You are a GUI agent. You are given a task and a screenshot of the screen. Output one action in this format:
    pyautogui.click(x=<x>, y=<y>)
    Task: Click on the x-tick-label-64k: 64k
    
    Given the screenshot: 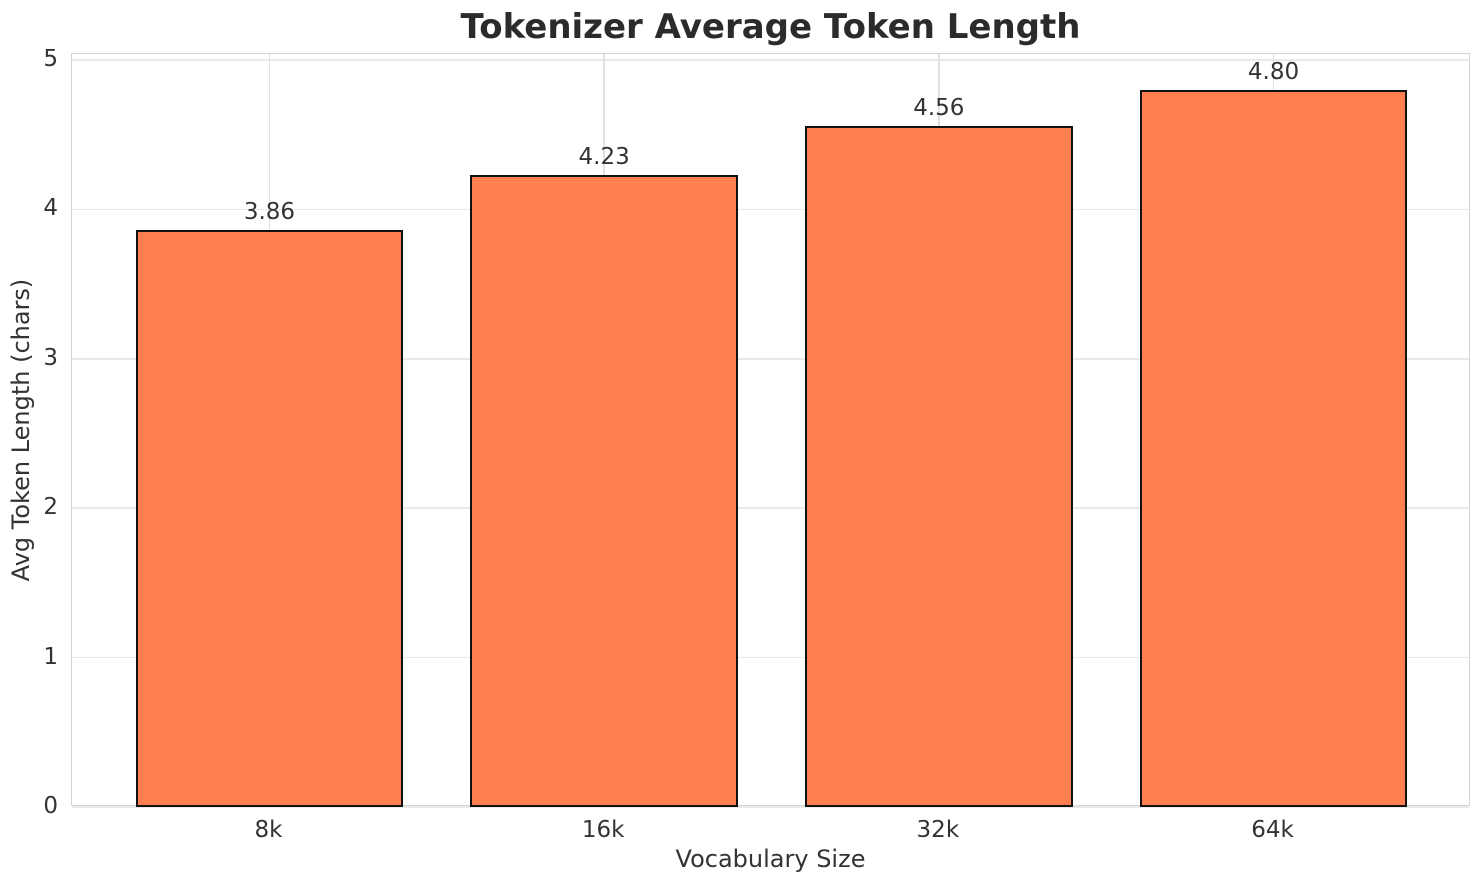 What is the action you would take?
    pyautogui.click(x=1272, y=830)
    